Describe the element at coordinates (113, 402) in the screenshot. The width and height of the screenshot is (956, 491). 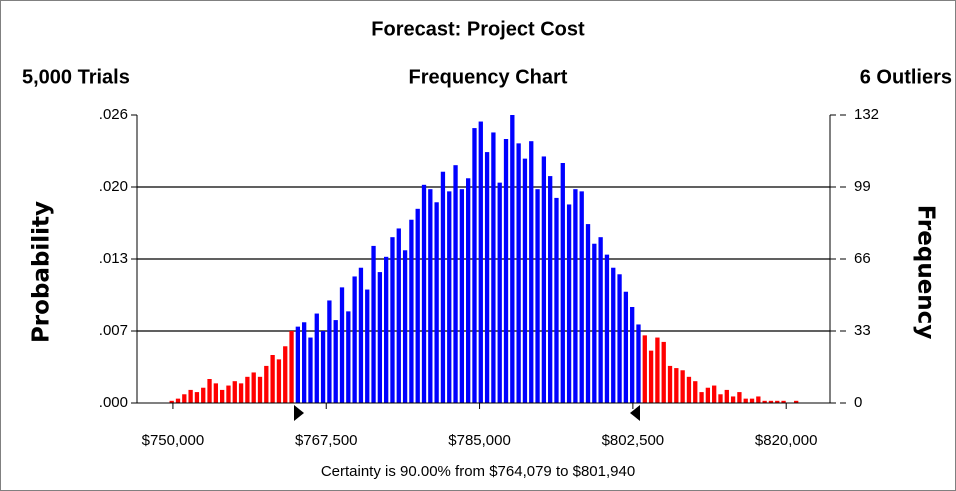
I see `y-tick-label: .000` at that location.